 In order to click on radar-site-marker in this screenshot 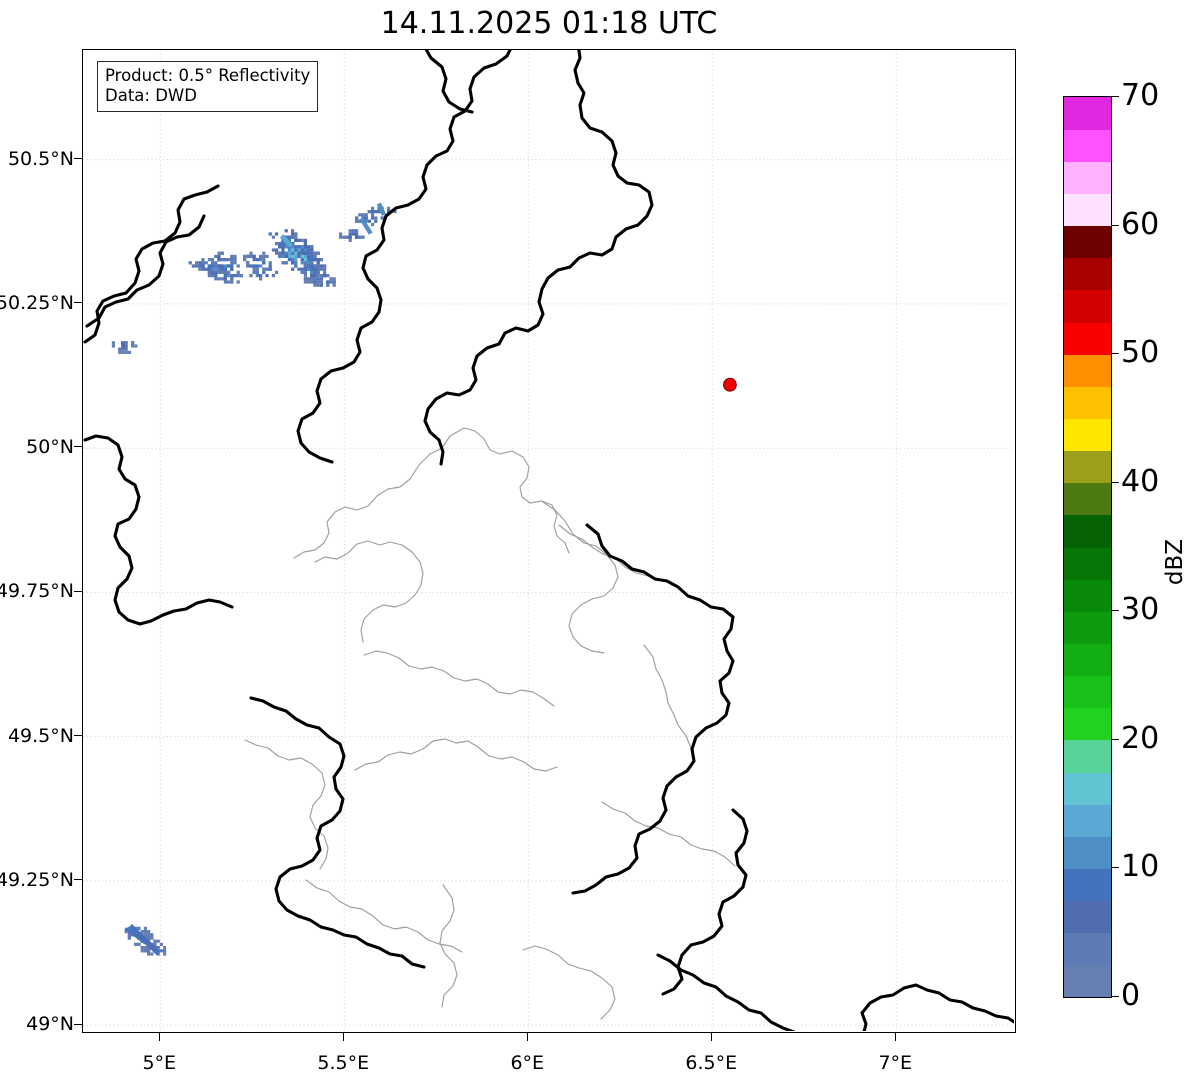, I will do `click(730, 384)`.